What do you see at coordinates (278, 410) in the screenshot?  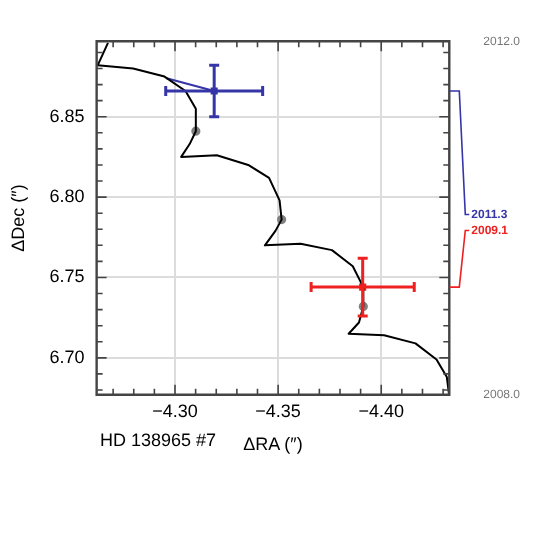 I see `x-tick-label: −4.35` at bounding box center [278, 410].